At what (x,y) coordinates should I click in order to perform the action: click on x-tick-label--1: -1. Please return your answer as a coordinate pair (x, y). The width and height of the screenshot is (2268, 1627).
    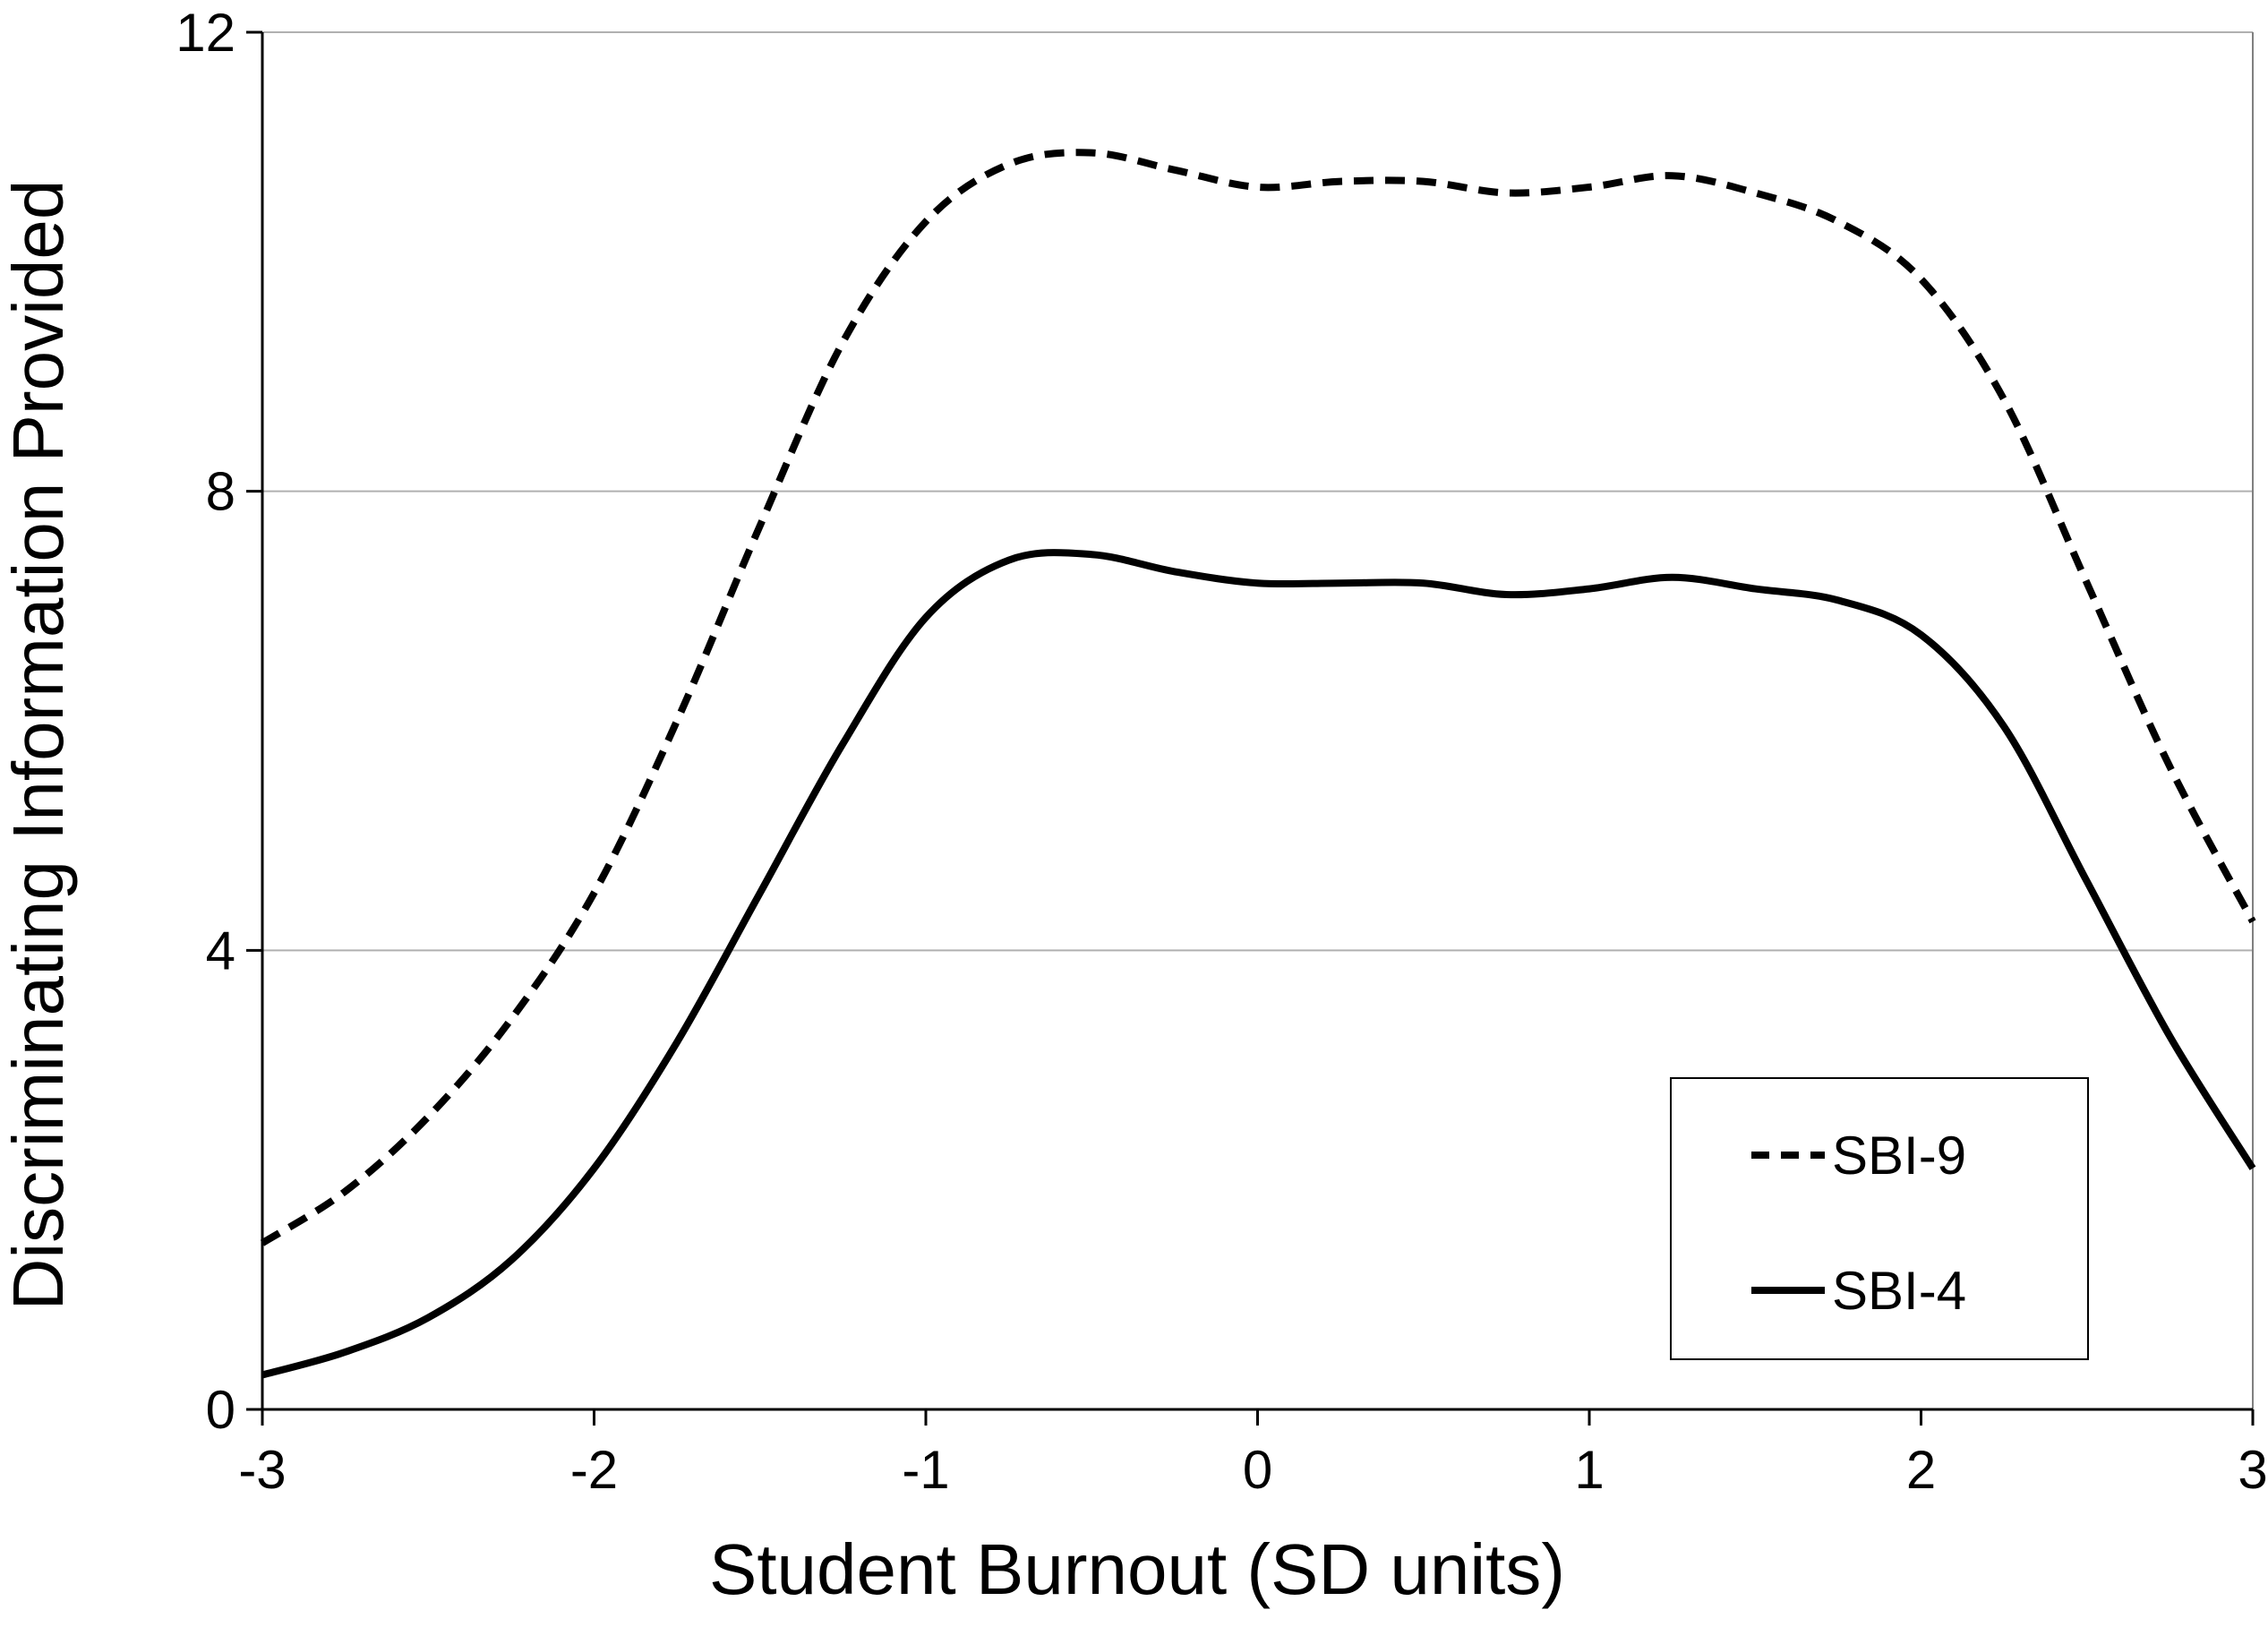
    Looking at the image, I should click on (925, 1470).